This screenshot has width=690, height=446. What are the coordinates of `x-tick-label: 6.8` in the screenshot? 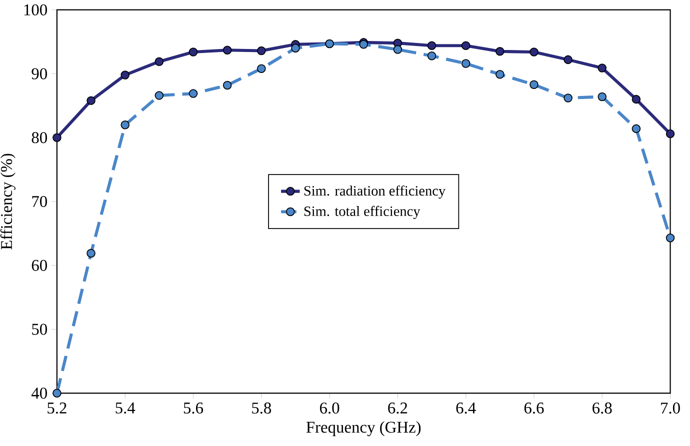 It's located at (602, 408).